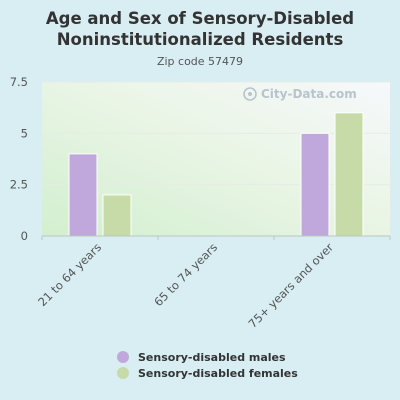 This screenshot has width=400, height=400. I want to click on y-tick-label: 7.5, so click(19, 82).